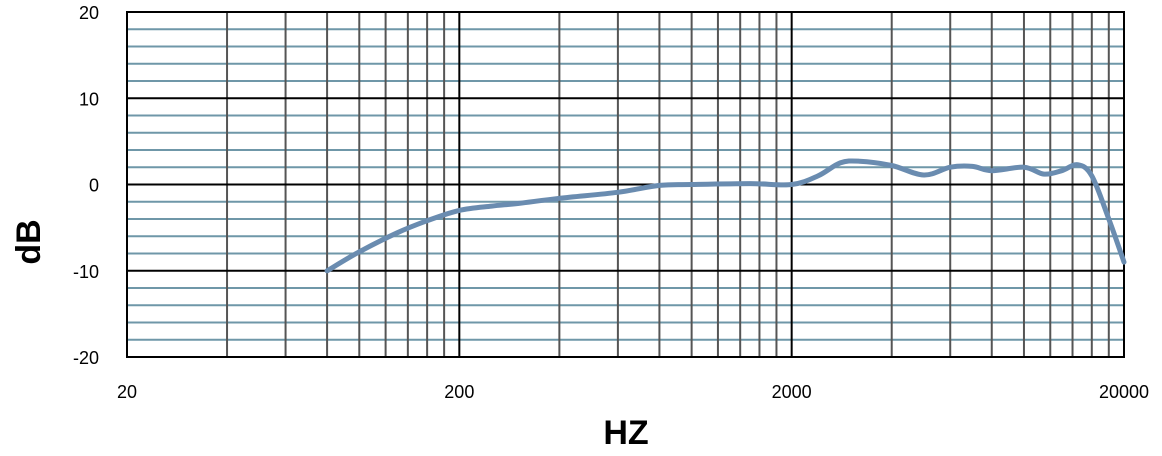  I want to click on x-tick-label: 2000, so click(792, 392).